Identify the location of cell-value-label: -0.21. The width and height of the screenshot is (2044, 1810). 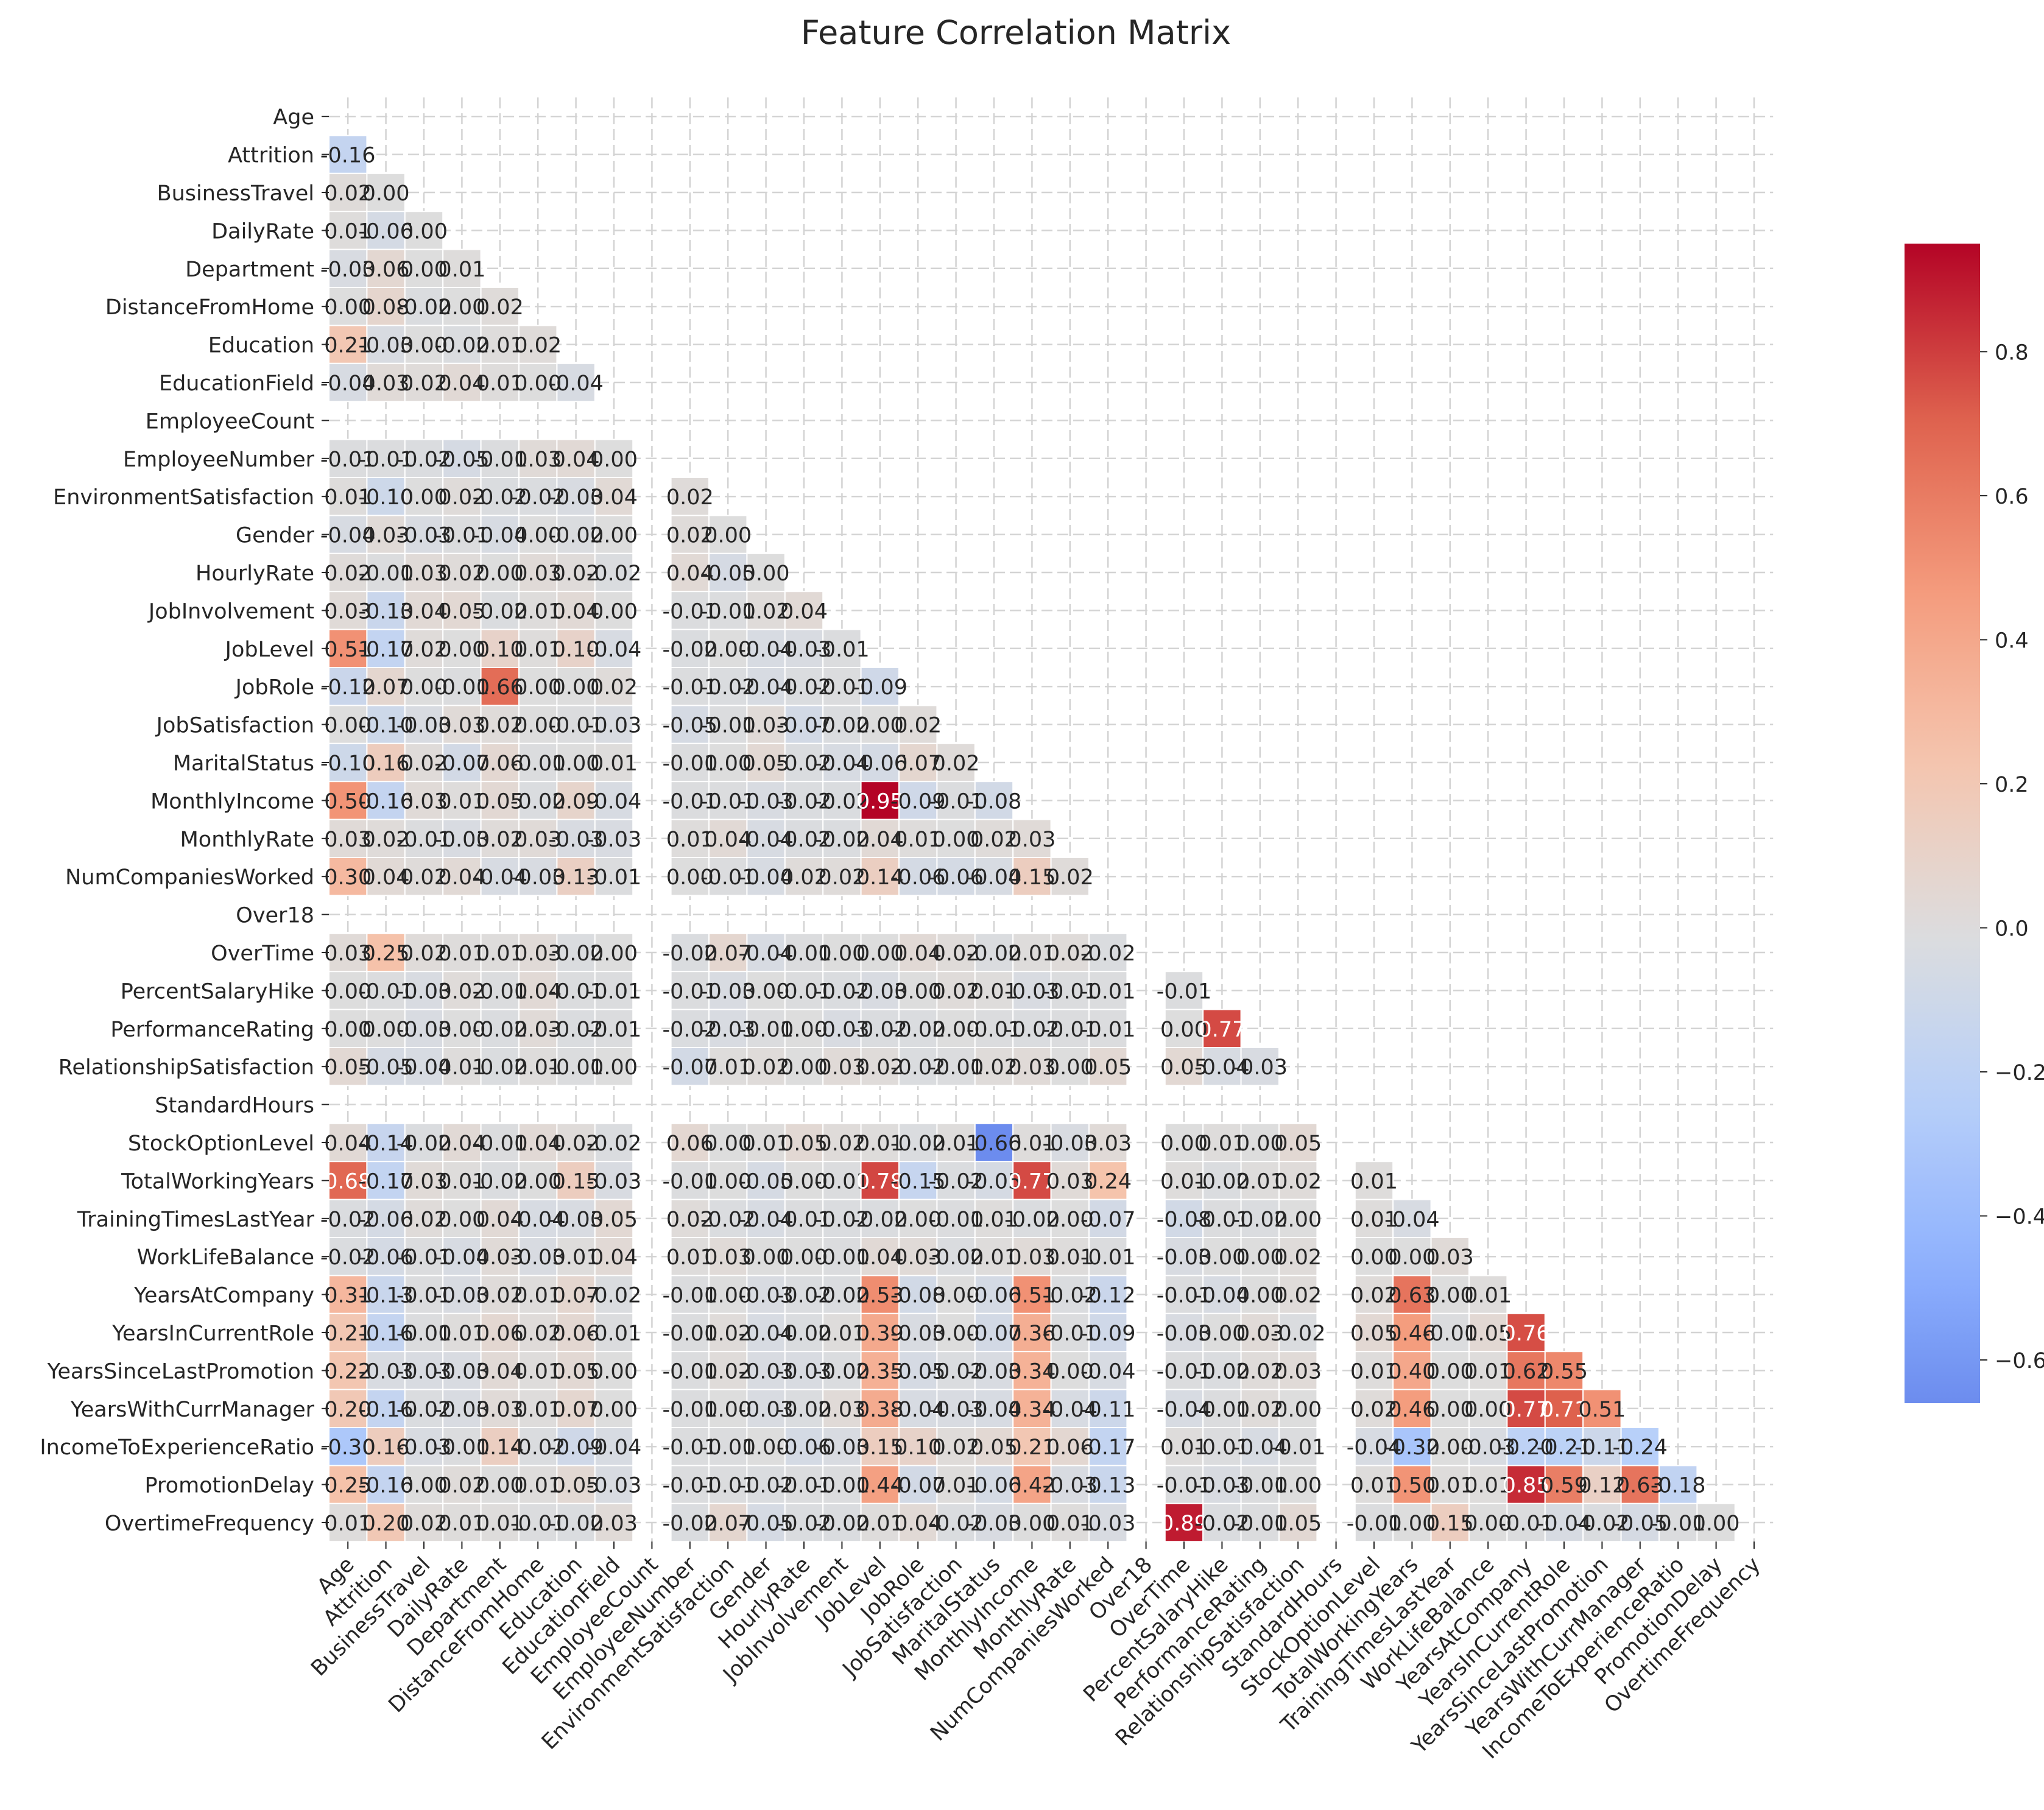
(1564, 1448).